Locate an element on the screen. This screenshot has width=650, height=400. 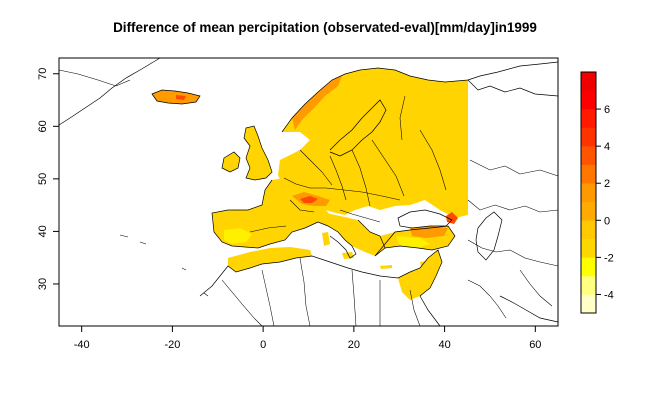
field-alps-peak is located at coordinates (309, 199).